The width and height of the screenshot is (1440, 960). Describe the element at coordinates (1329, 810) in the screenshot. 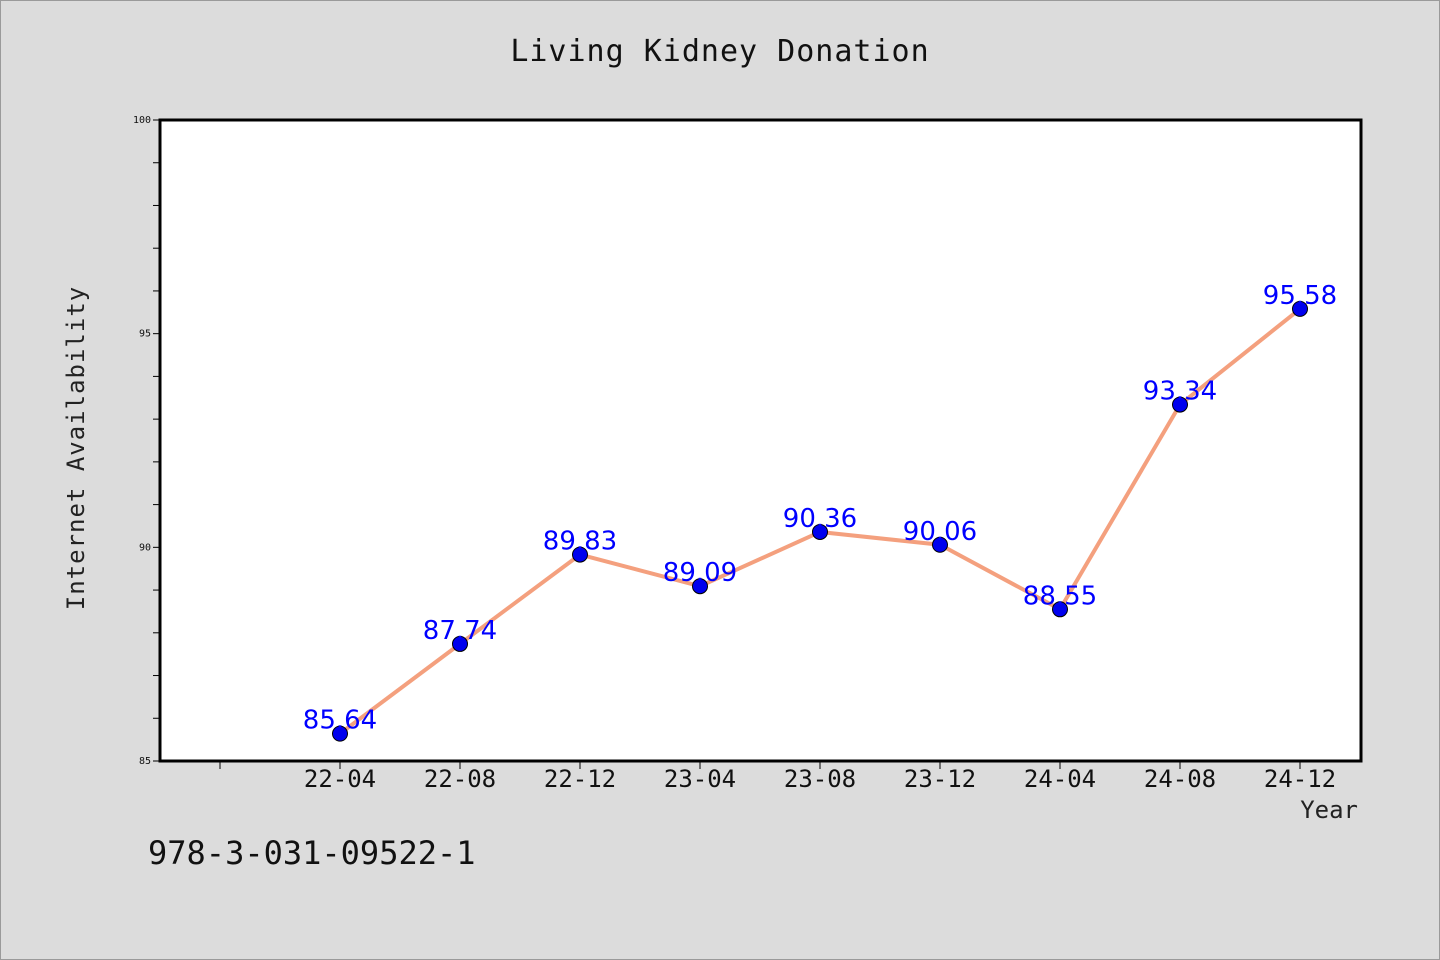

I see `x-axis-label: Year` at that location.